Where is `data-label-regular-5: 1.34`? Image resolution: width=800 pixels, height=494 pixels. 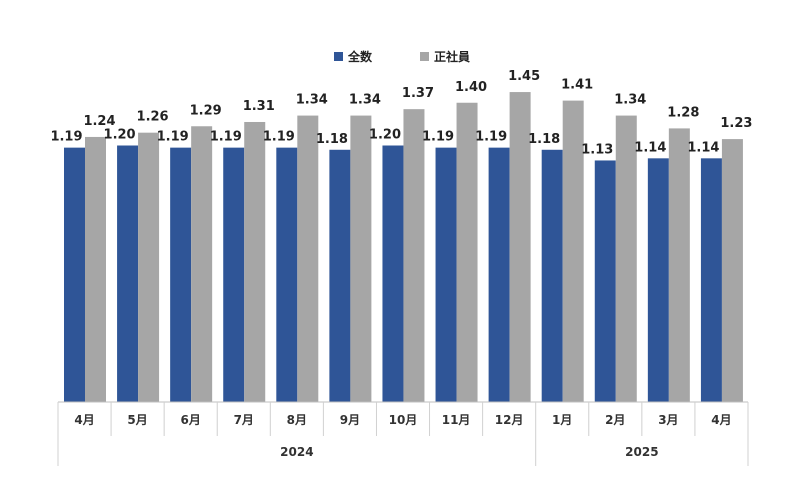
data-label-regular-5: 1.34 is located at coordinates (312, 100).